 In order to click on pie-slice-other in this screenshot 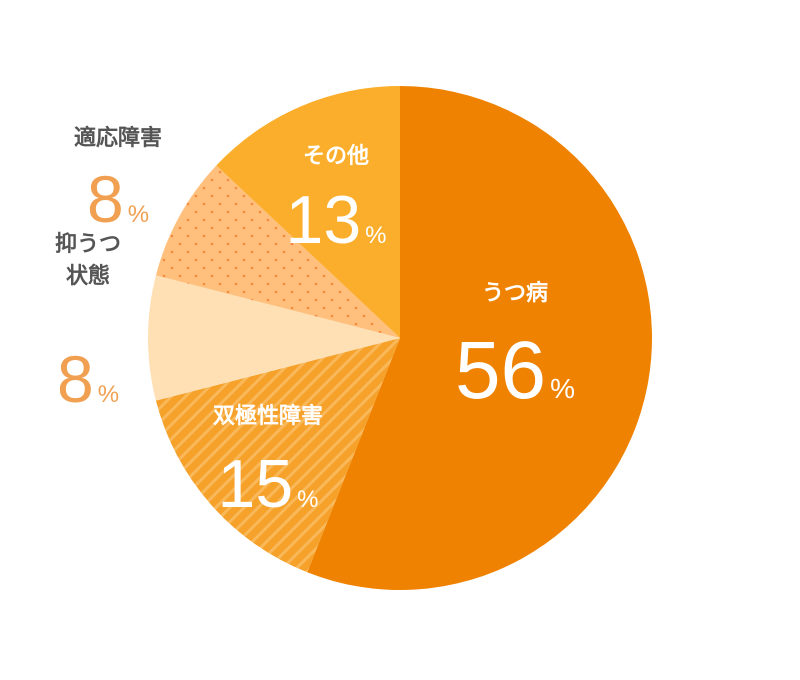, I will do `click(308, 212)`.